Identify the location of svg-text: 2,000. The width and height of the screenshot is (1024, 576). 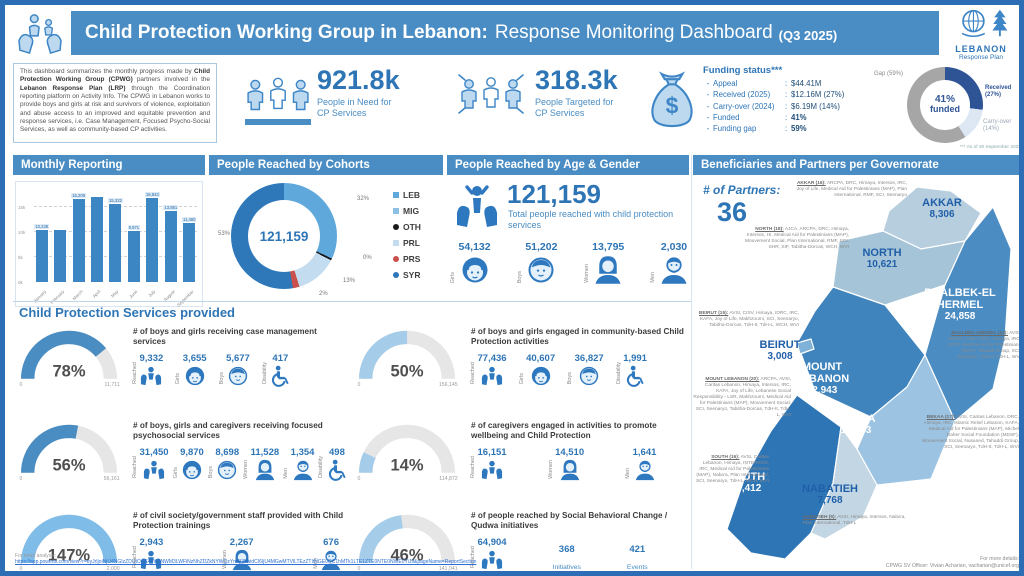
(113, 568).